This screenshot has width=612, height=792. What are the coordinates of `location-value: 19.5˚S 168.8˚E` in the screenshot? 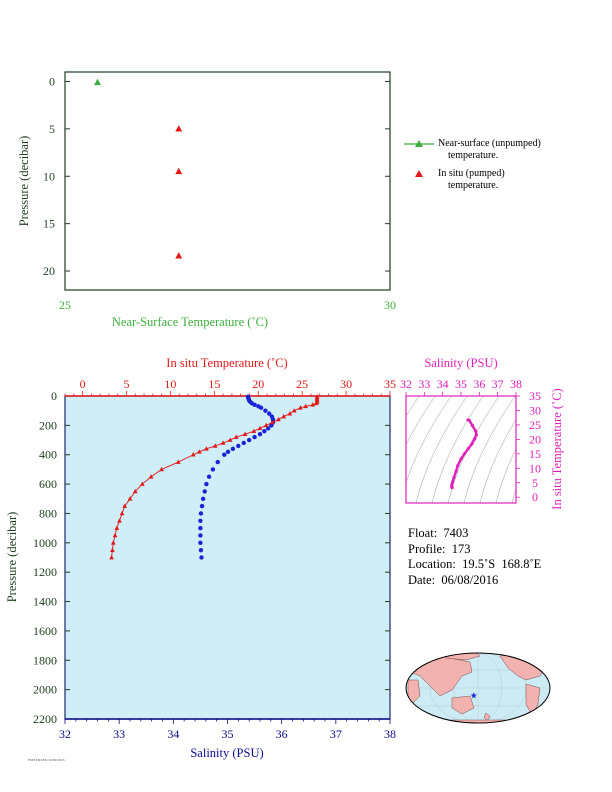 It's located at (502, 564).